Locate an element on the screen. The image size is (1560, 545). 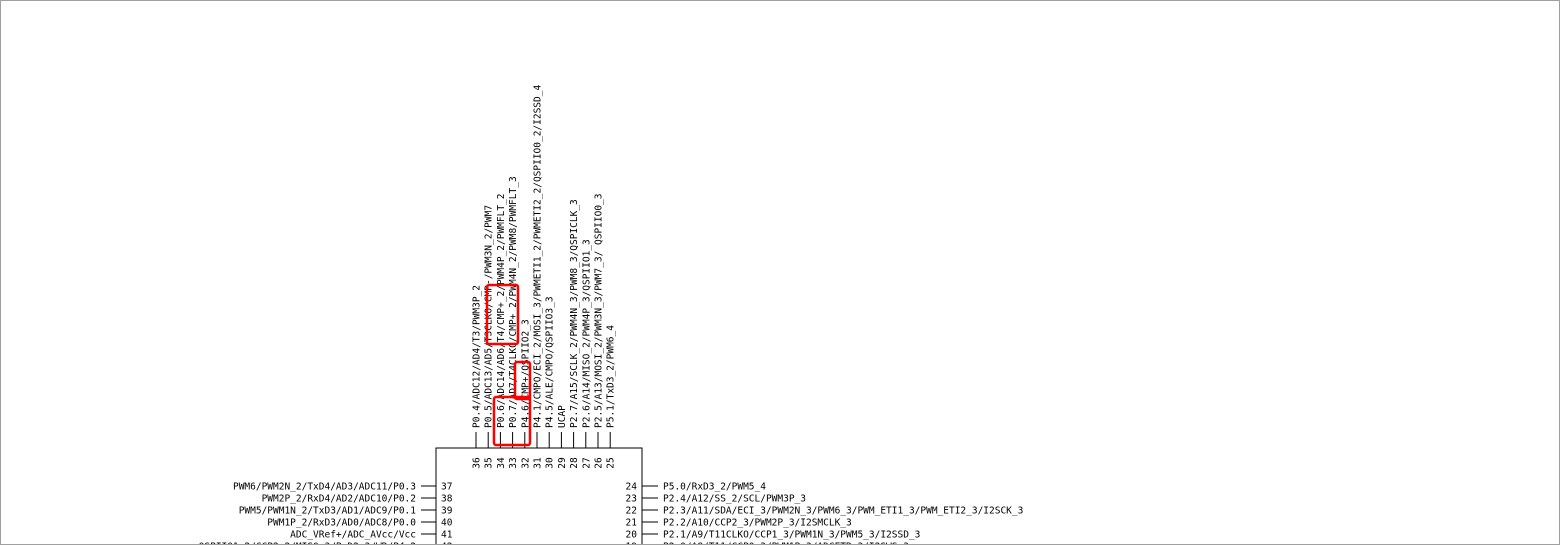
right-pin-label: P2.2/A10/CCP2_3/PWM2P_3/I2SMCLK_3 is located at coordinates (757, 523).